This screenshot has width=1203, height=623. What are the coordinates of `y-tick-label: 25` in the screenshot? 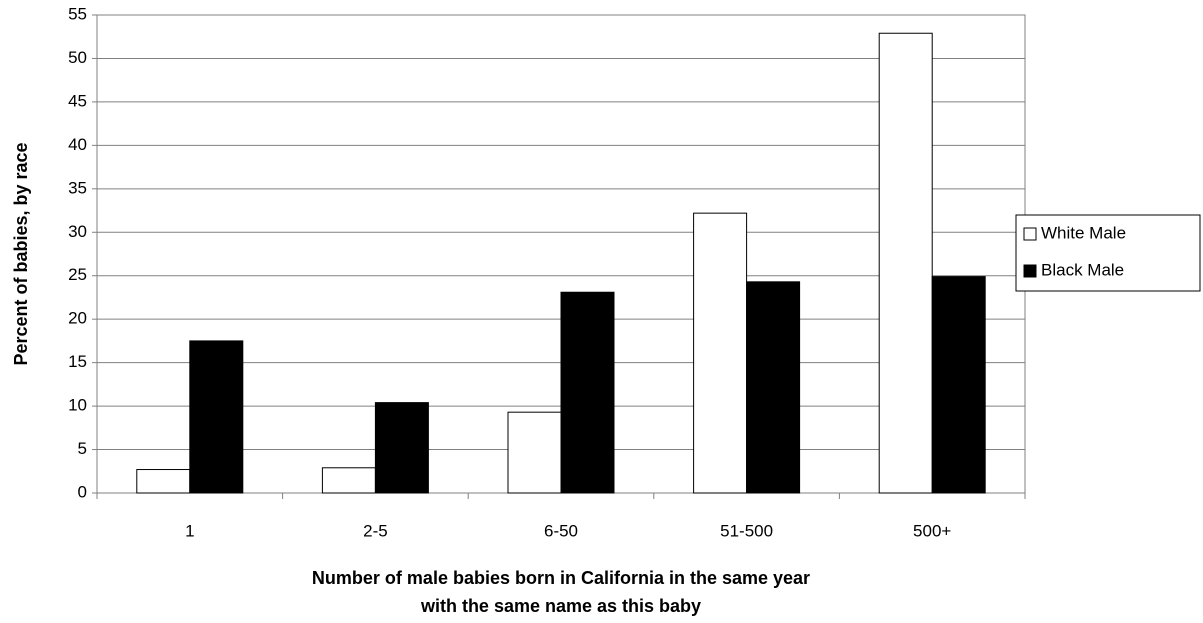 It's located at (77, 274).